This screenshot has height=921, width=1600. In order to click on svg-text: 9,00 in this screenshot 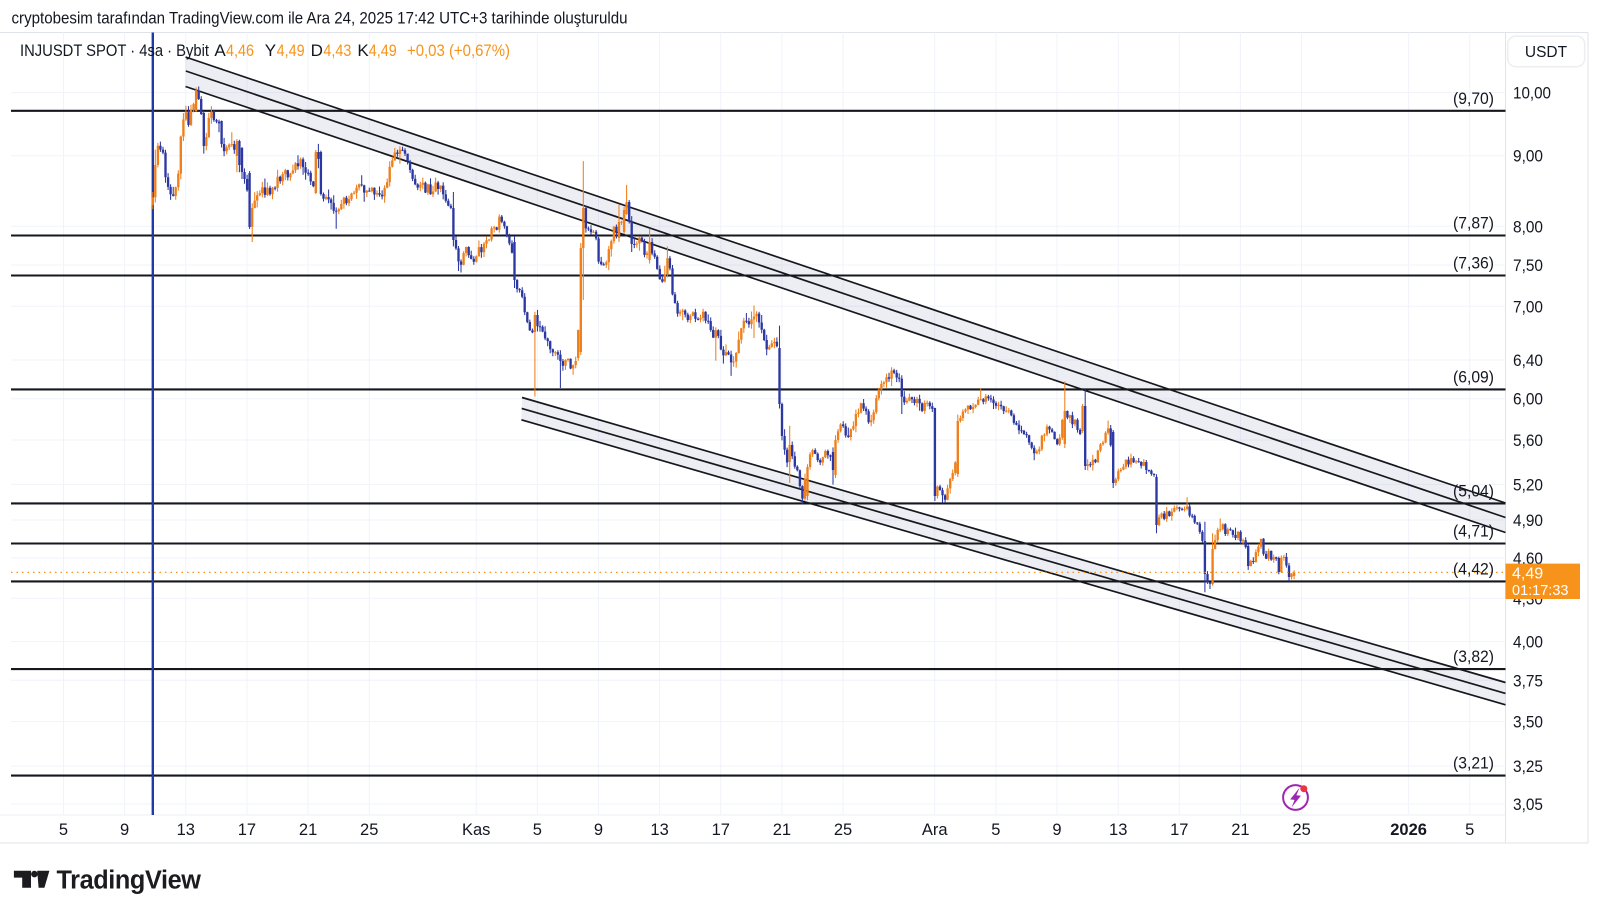, I will do `click(1528, 156)`.